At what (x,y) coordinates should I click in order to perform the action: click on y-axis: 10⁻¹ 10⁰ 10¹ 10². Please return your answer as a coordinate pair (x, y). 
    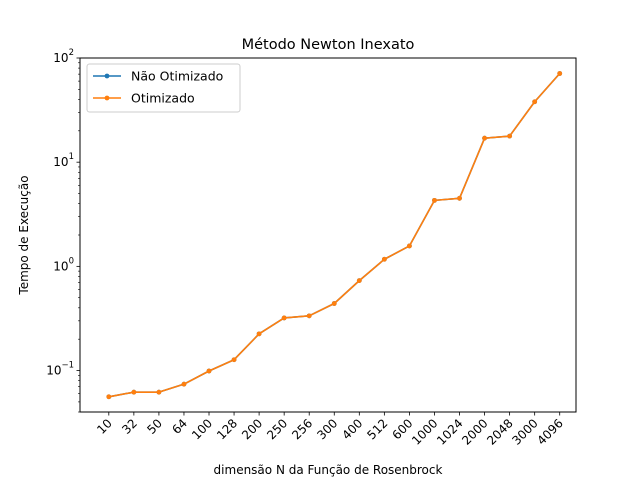
    Looking at the image, I should click on (63, 230).